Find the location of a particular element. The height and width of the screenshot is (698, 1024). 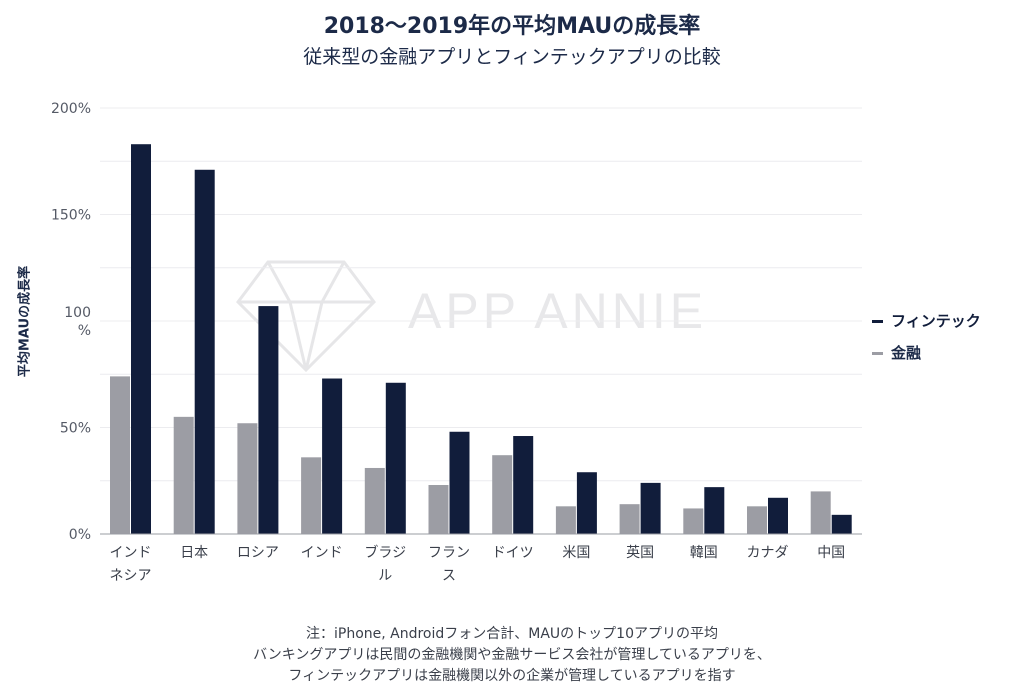

y-axis-label: 平均MAUの成長率 is located at coordinates (25, 321).